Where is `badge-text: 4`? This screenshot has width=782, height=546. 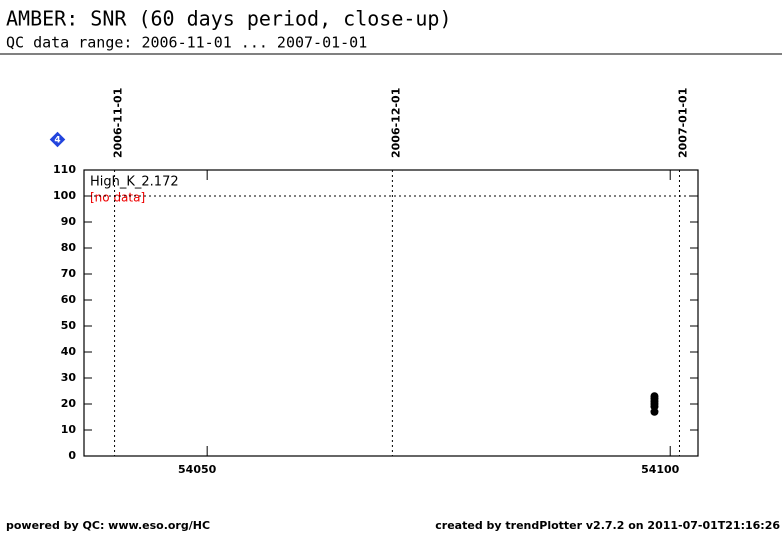 badge-text: 4 is located at coordinates (57, 141).